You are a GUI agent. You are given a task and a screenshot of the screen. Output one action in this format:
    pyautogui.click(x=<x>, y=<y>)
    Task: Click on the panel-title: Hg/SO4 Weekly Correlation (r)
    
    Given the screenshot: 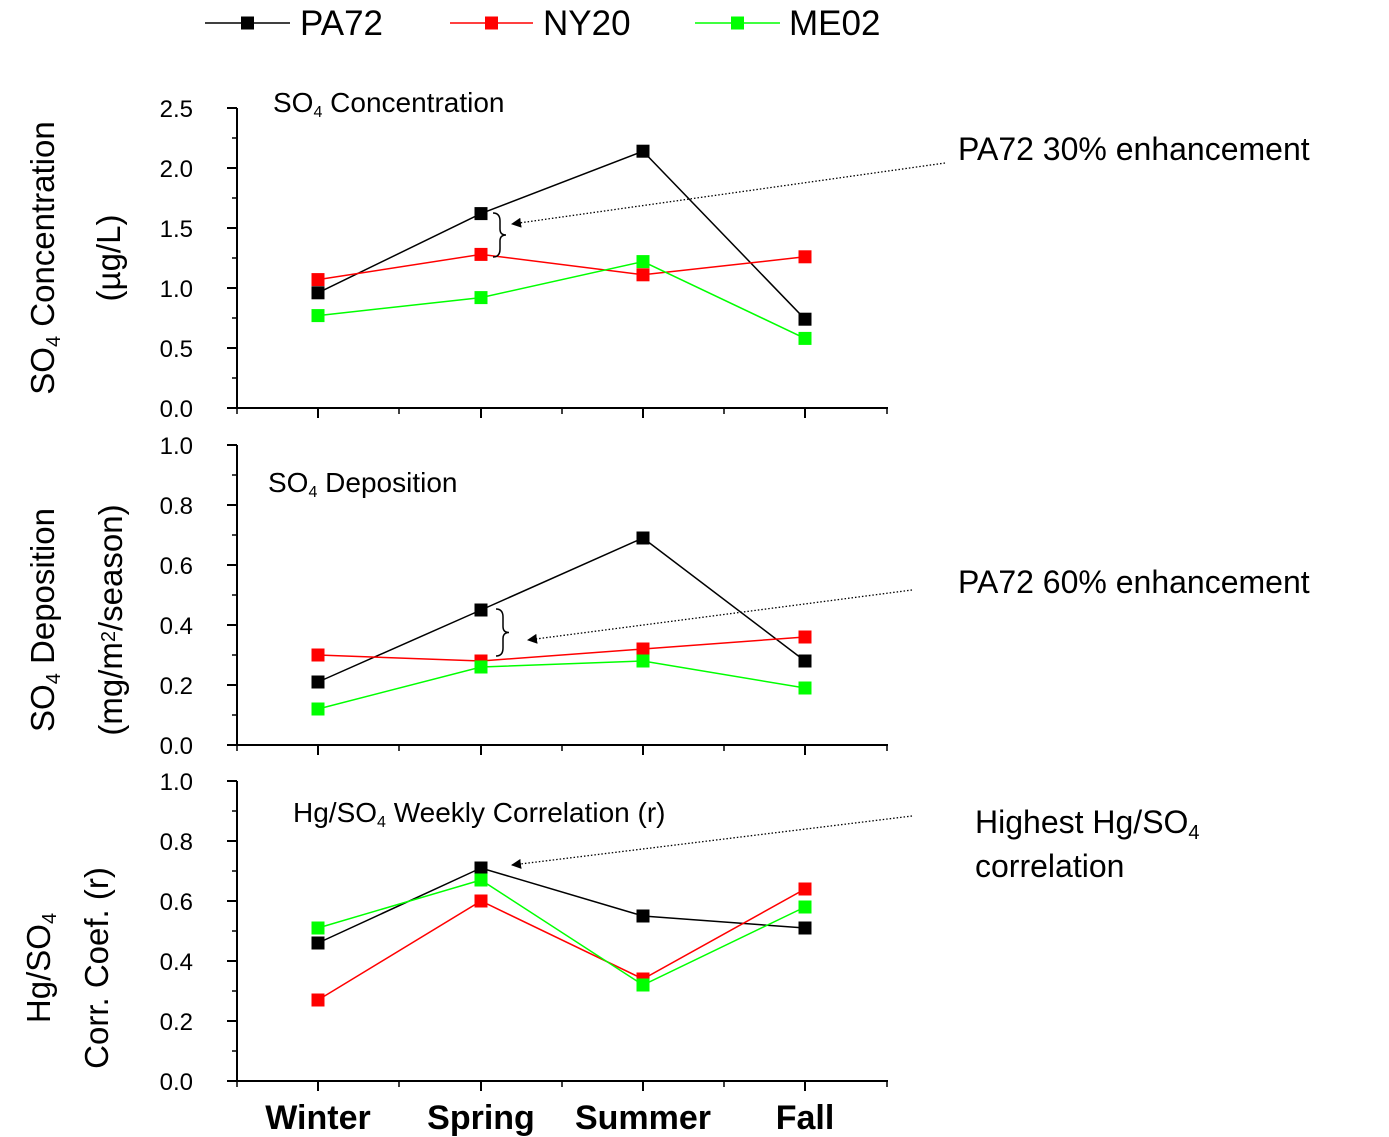 What is the action you would take?
    pyautogui.click(x=479, y=814)
    